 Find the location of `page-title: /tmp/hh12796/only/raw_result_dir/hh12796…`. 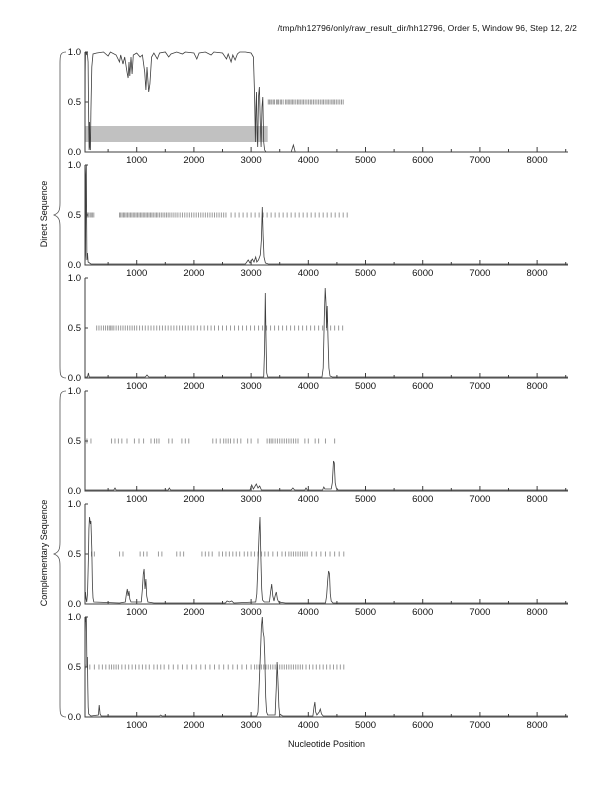

page-title: /tmp/hh12796/only/raw_result_dir/hh12796… is located at coordinates (427, 28).